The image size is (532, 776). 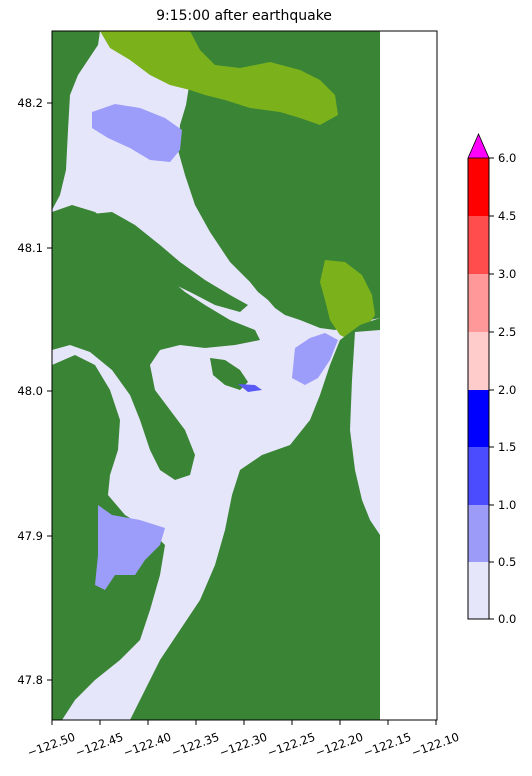 What do you see at coordinates (250, 388) in the screenshot?
I see `water-patch-island` at bounding box center [250, 388].